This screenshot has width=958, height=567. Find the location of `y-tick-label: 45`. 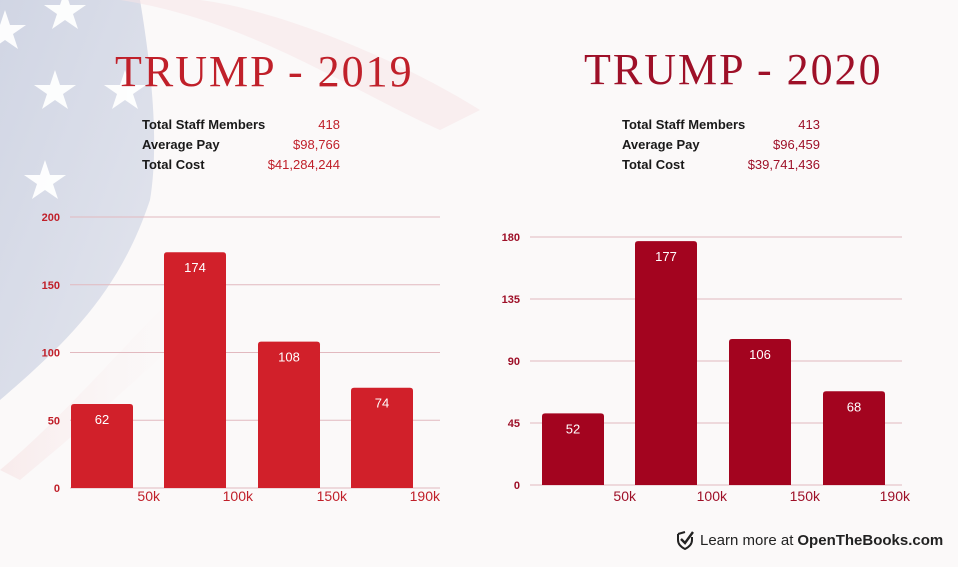

y-tick-label: 45 is located at coordinates (514, 424).